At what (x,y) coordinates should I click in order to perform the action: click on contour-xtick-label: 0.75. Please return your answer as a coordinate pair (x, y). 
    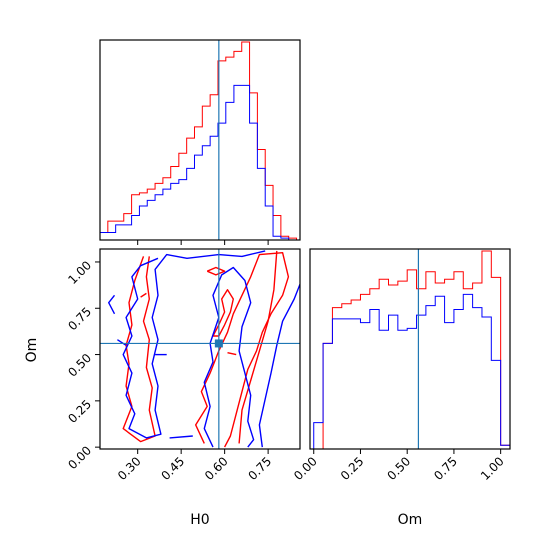
    Looking at the image, I should click on (259, 468).